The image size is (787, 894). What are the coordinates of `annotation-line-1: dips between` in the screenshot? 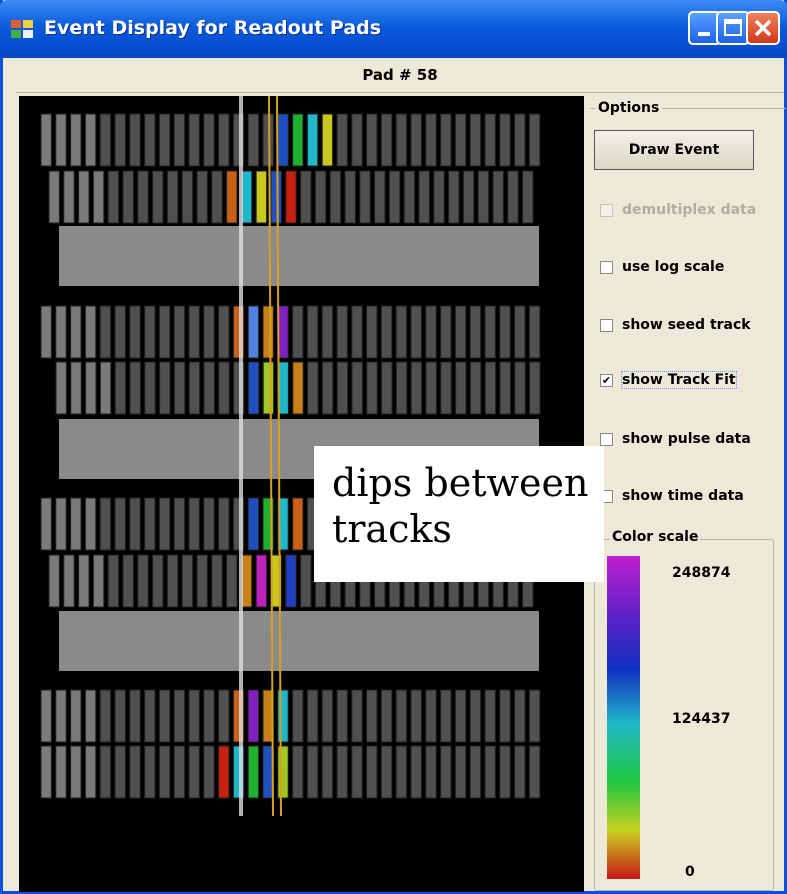 It's located at (460, 483).